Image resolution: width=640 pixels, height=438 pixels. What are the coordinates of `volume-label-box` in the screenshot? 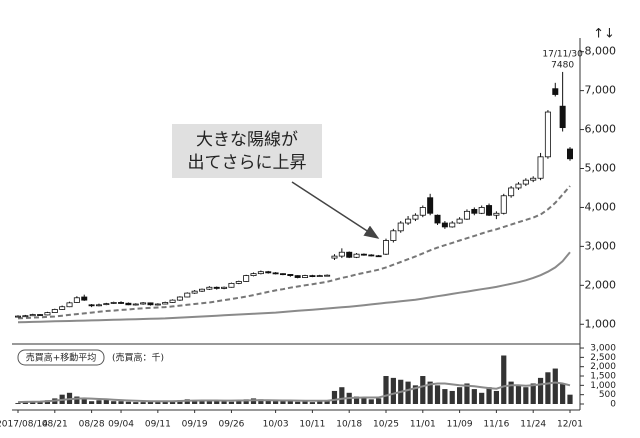 It's located at (61, 357).